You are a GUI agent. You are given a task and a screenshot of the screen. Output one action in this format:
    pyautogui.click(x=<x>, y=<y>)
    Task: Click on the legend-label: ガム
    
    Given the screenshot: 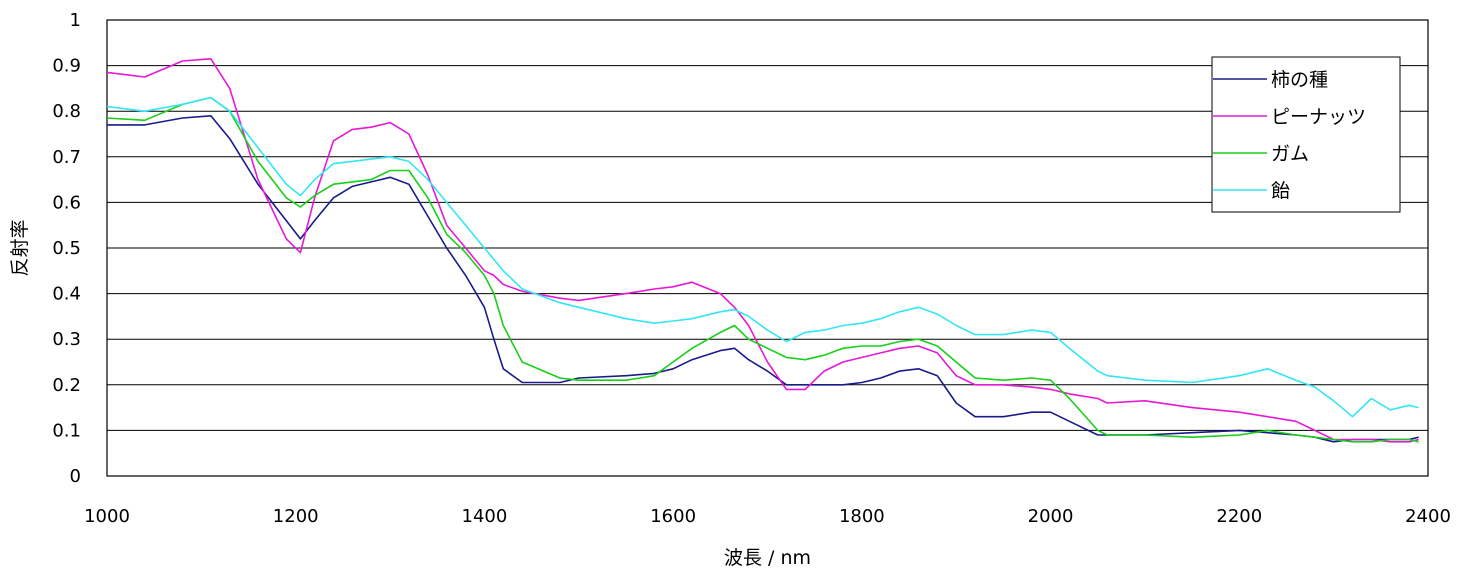 What is the action you would take?
    pyautogui.click(x=1290, y=154)
    